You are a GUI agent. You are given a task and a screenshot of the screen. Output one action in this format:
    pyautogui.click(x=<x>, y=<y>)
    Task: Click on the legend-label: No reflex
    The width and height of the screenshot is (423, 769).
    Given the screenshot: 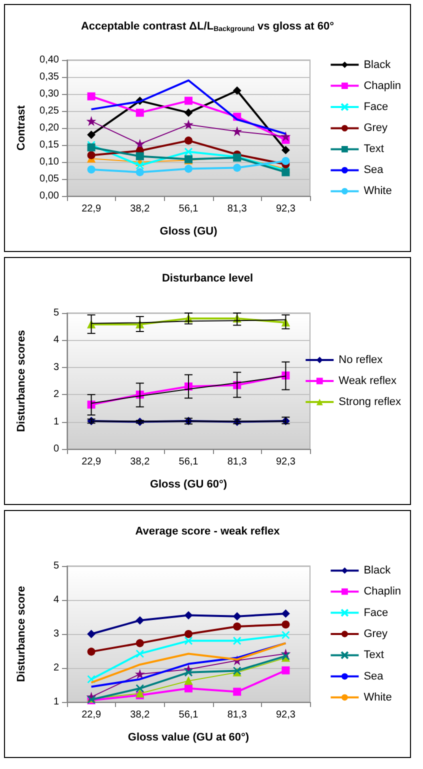 What is the action you would take?
    pyautogui.click(x=361, y=360)
    